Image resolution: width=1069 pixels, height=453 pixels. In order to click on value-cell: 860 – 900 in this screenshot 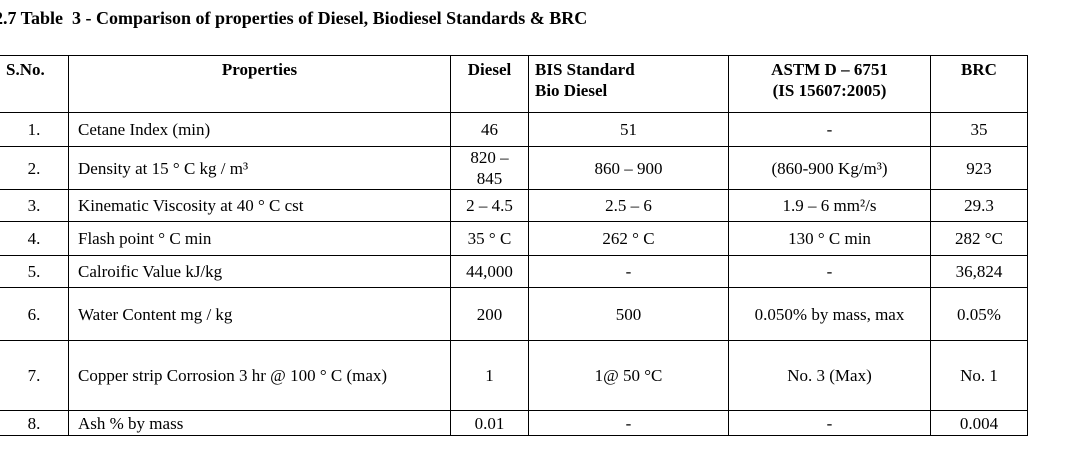, I will do `click(628, 168)`.